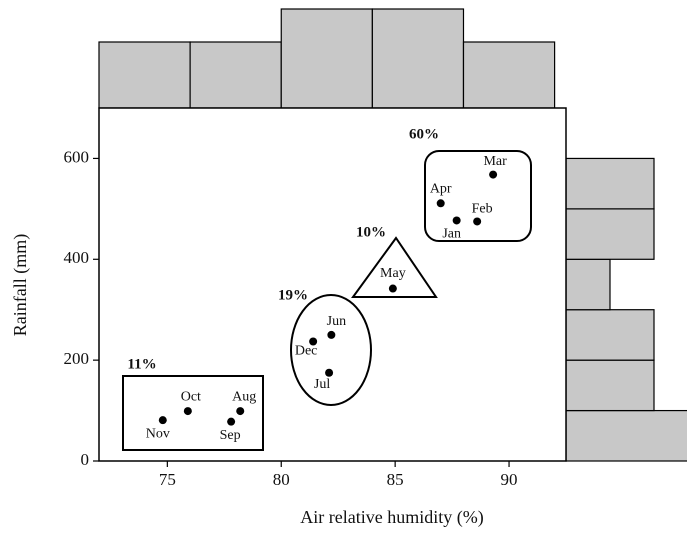 This screenshot has width=687, height=534. Describe the element at coordinates (391, 517) in the screenshot. I see `x-axis-title: Air relative humidity (%)` at that location.